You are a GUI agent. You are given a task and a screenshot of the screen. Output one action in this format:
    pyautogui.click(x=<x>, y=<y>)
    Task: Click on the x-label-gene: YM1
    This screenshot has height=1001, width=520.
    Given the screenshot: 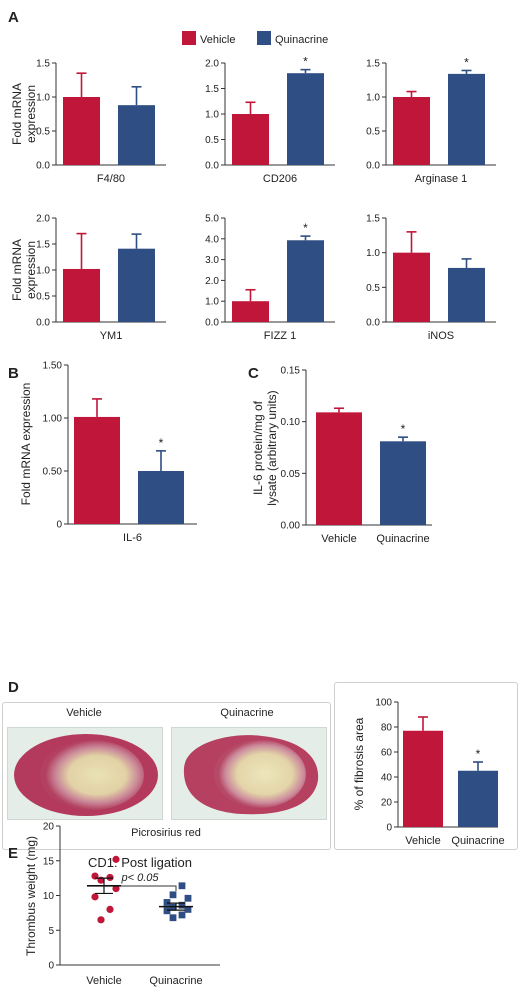 What is the action you would take?
    pyautogui.click(x=111, y=336)
    